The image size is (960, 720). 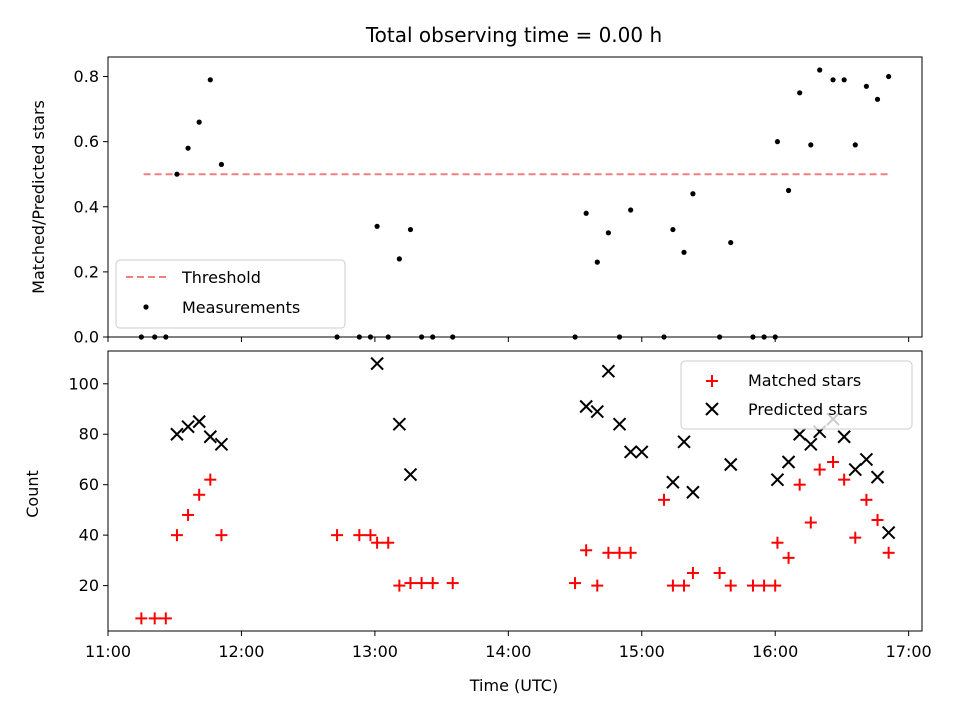 I want to click on bottom-ytick-label: 60, so click(x=89, y=484).